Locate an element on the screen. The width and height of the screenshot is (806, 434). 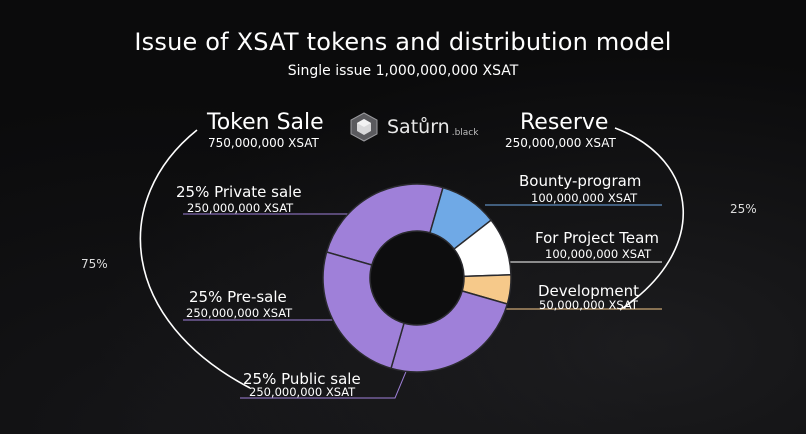
slice-private-sale is located at coordinates (384, 224).